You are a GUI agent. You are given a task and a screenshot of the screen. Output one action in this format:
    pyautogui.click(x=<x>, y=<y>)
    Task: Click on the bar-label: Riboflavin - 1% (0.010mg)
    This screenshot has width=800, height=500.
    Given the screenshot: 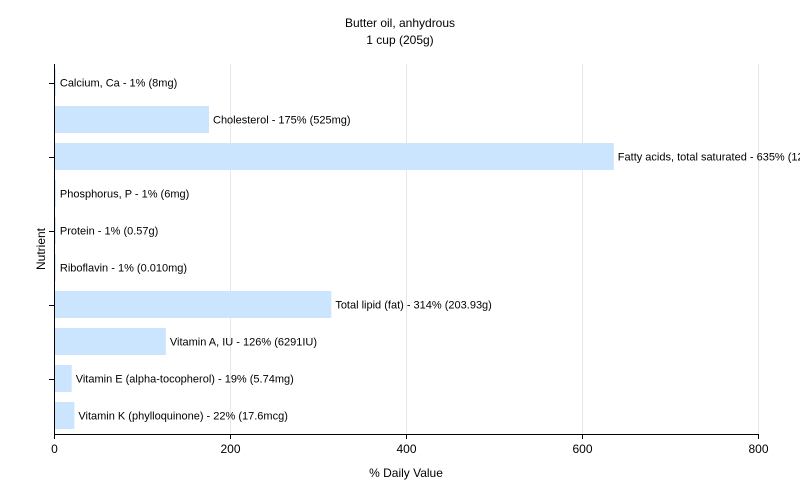 What is the action you would take?
    pyautogui.click(x=123, y=269)
    